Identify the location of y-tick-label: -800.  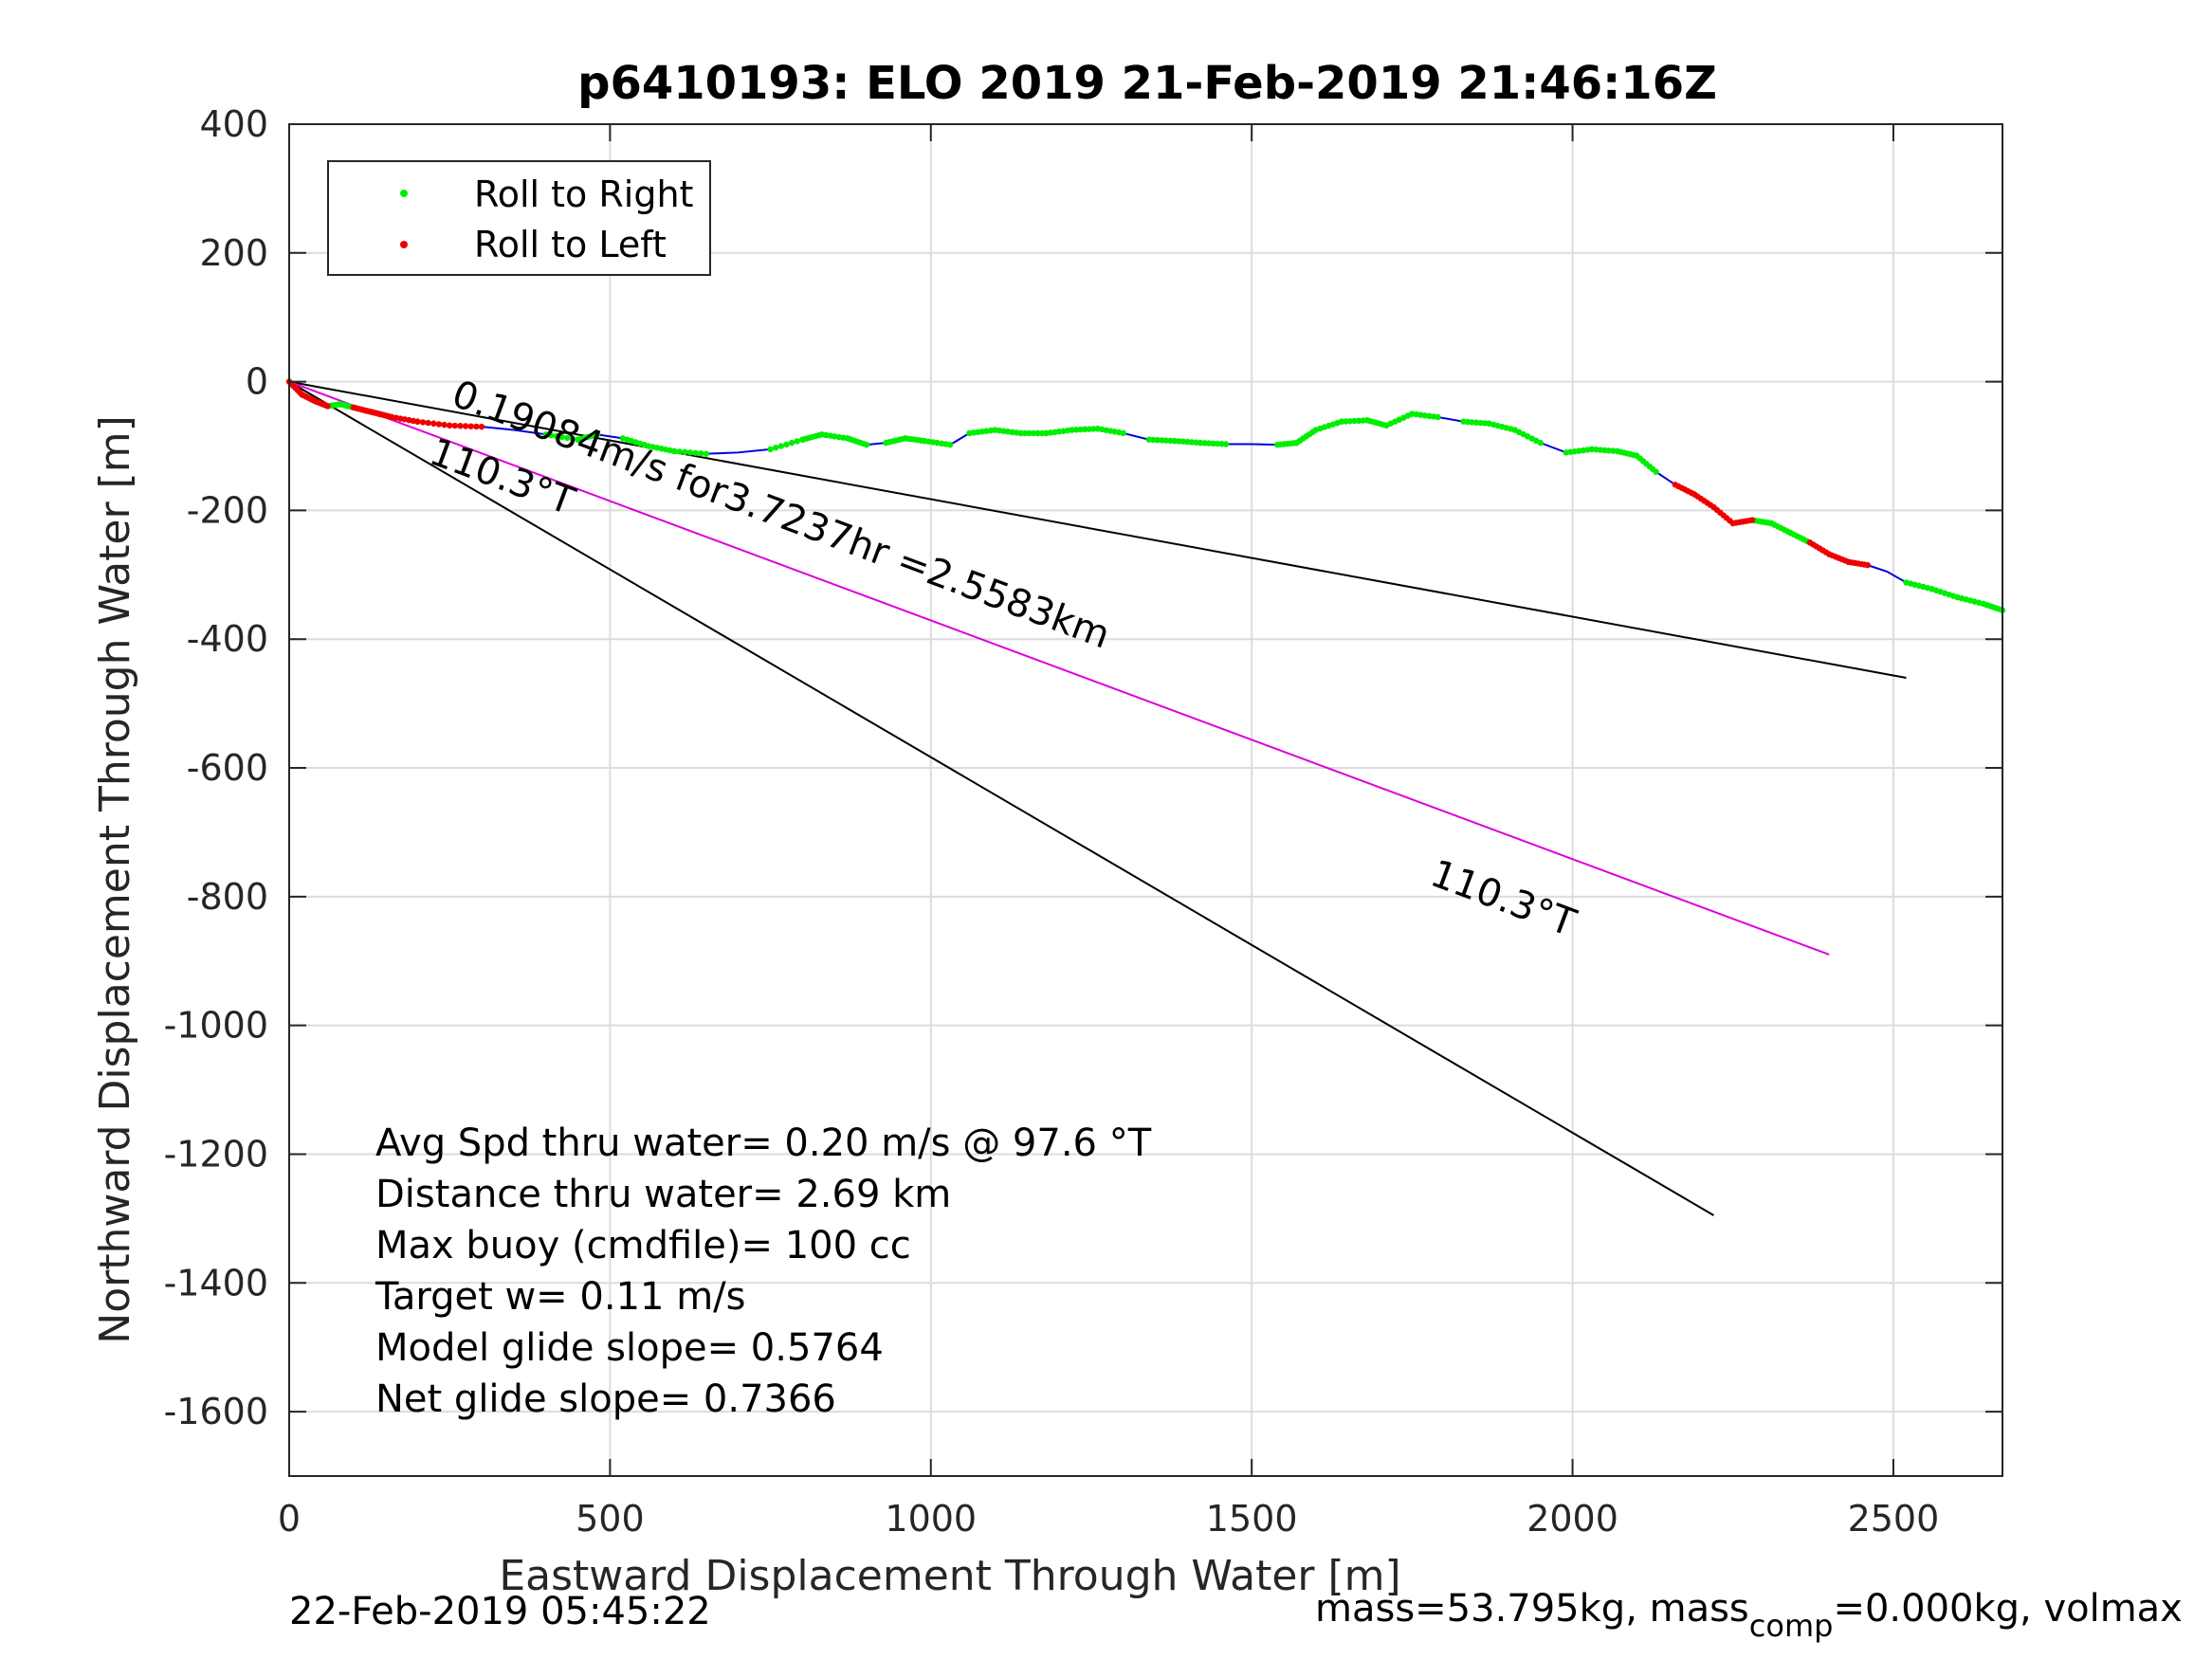
(227, 897).